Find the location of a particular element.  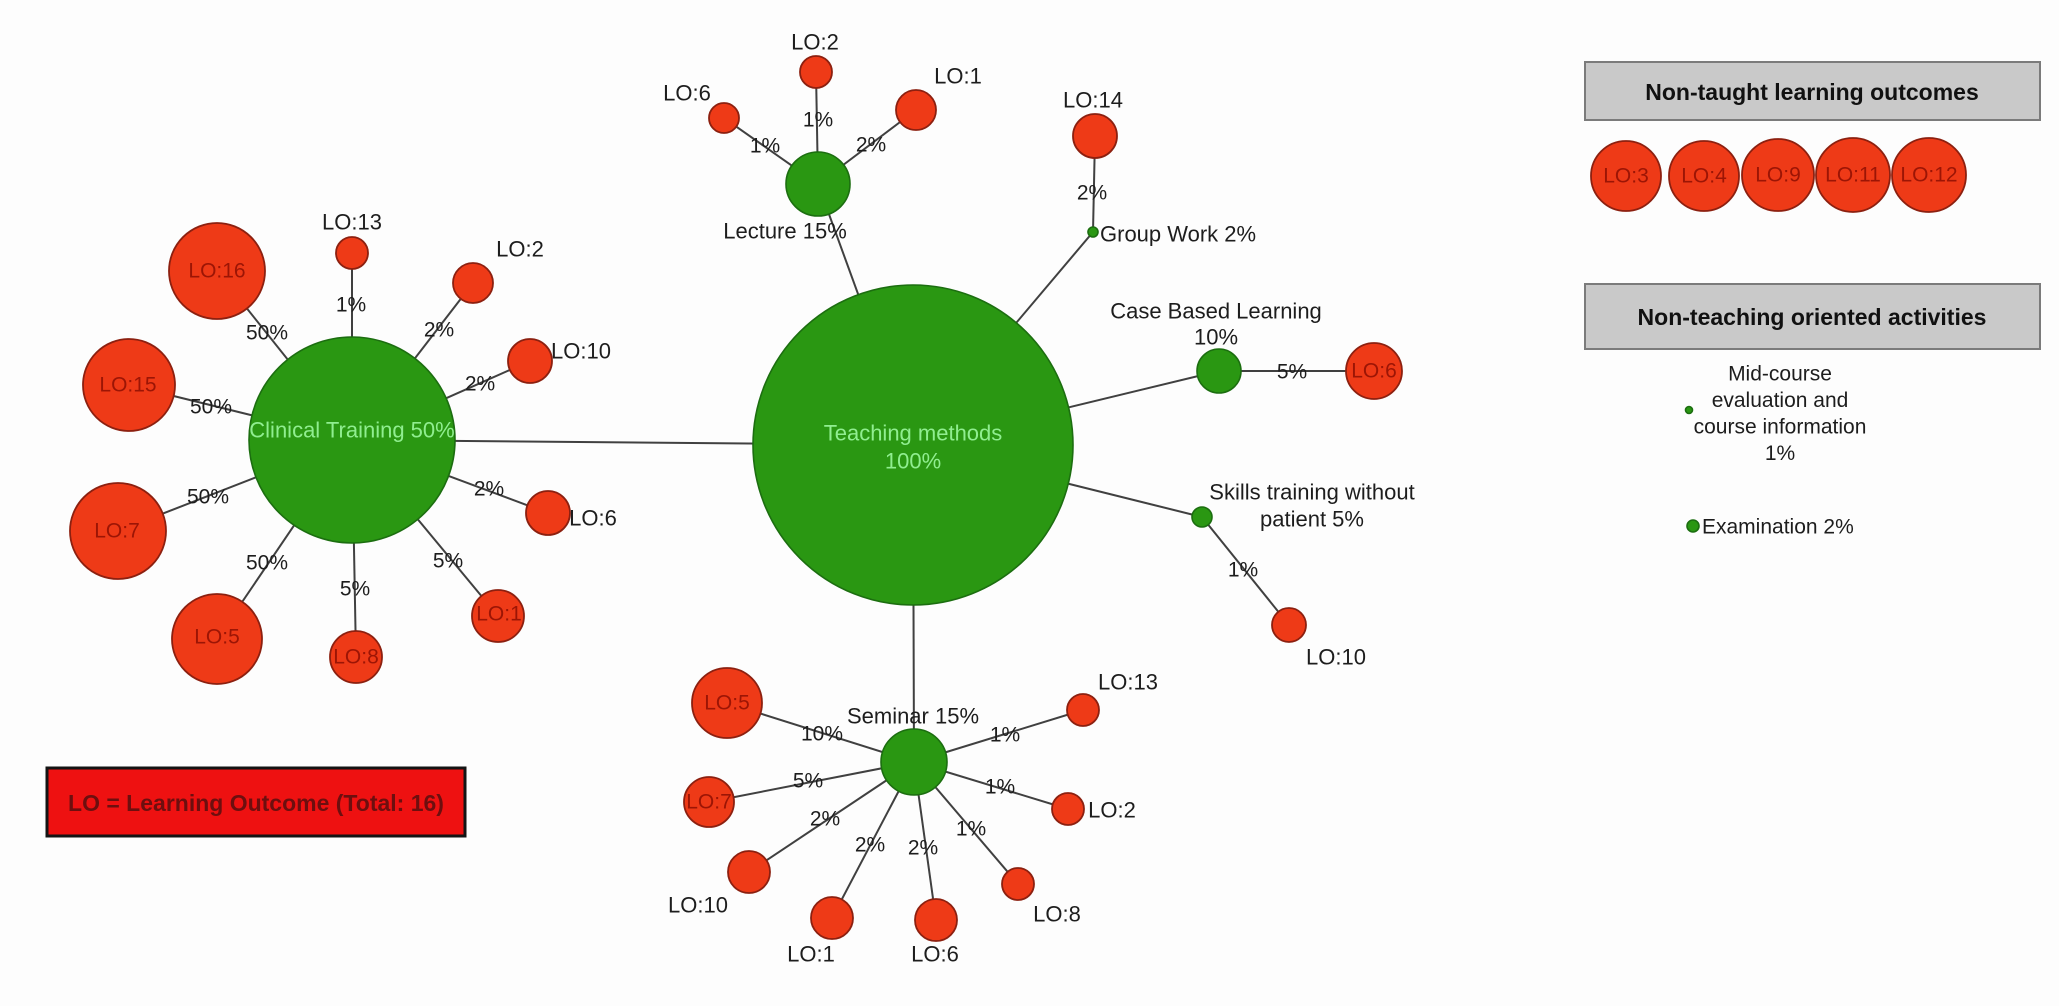

edge-label-casebased-lo6_cb: 5% is located at coordinates (1292, 372).